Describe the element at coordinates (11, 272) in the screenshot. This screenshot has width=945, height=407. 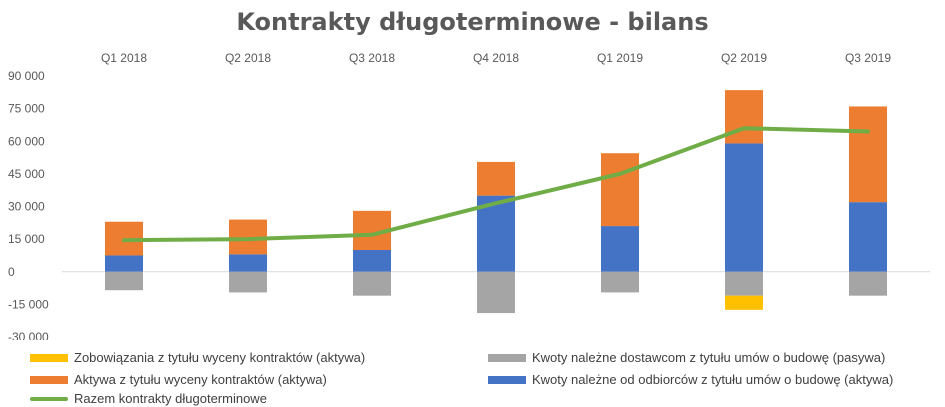
I see `y-tick-label: 0` at that location.